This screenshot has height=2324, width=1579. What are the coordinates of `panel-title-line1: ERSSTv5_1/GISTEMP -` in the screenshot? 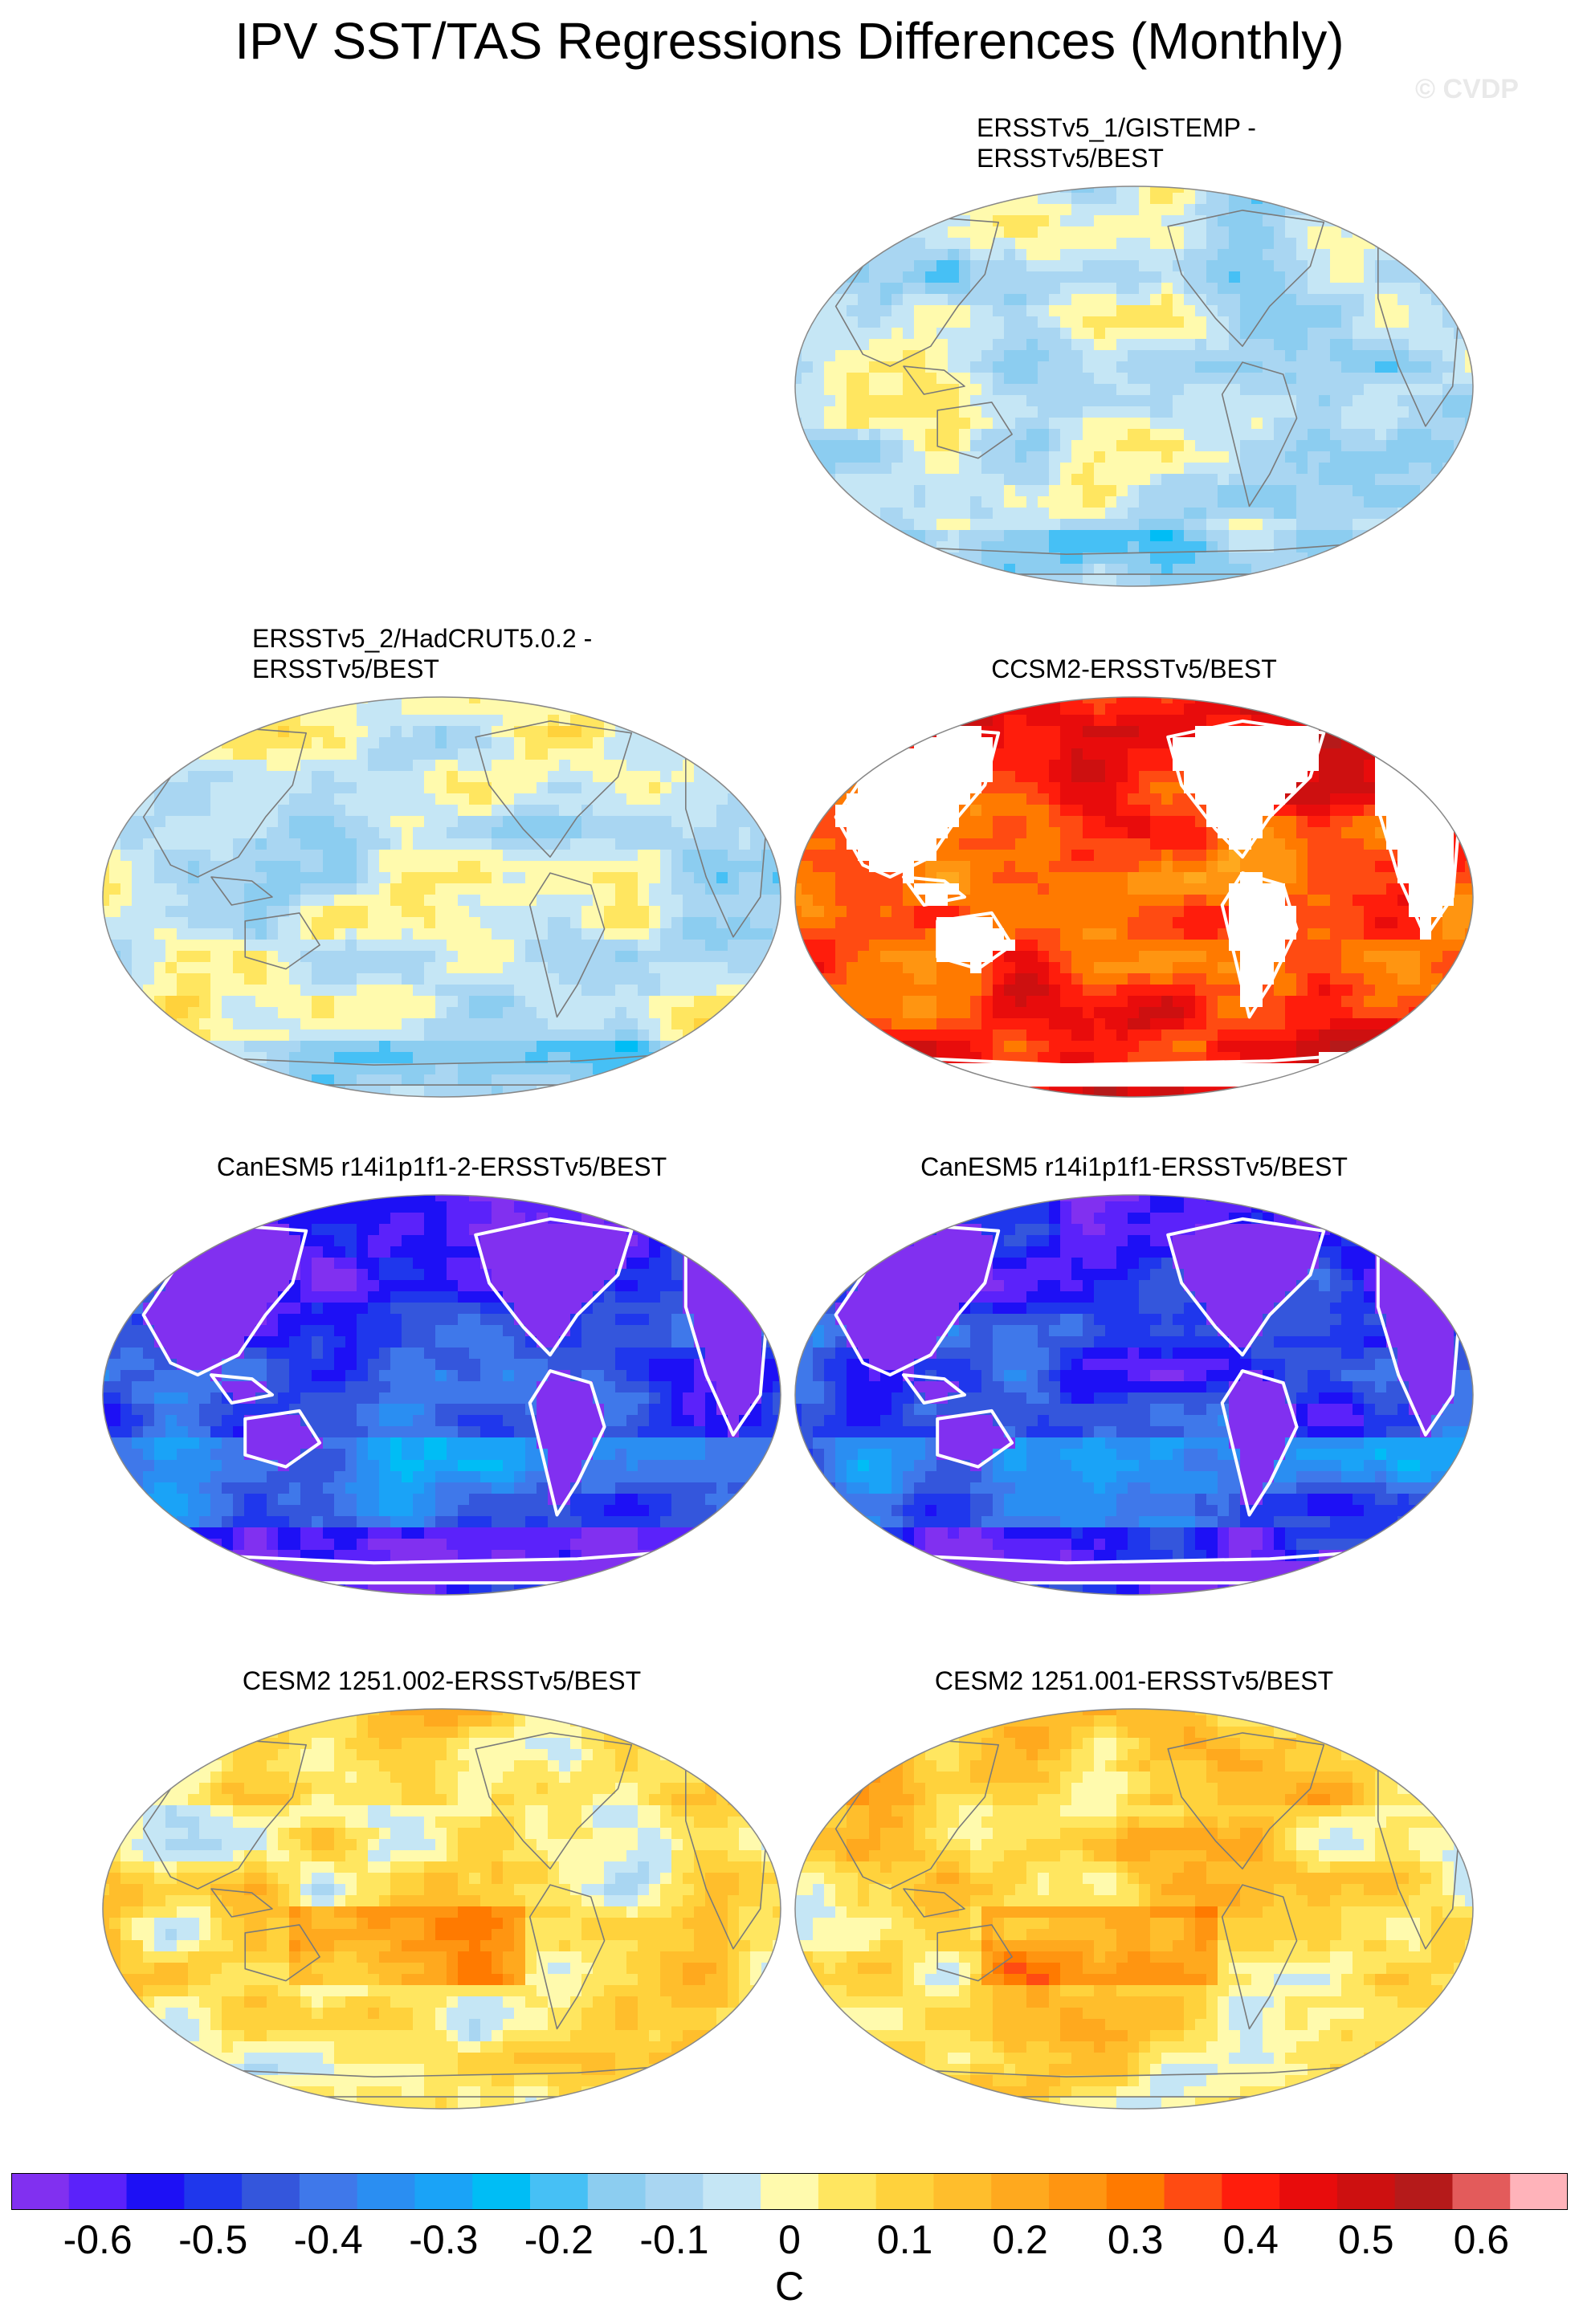 It's located at (1116, 128).